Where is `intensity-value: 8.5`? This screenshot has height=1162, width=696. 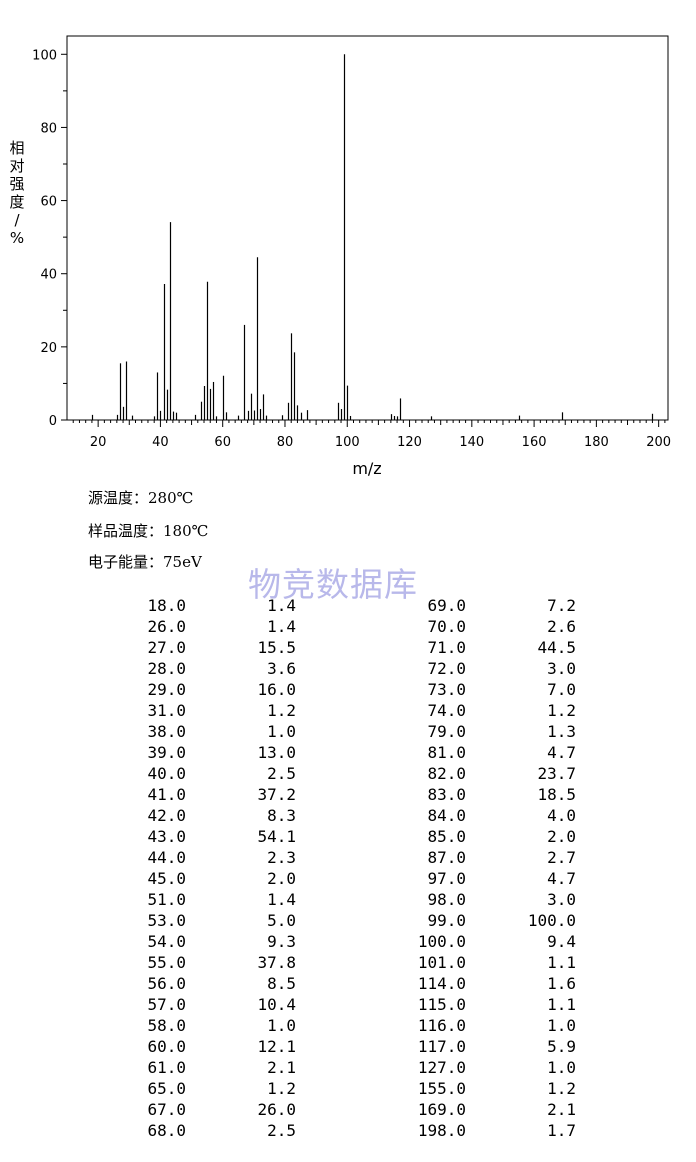
intensity-value: 8.5 is located at coordinates (281, 983).